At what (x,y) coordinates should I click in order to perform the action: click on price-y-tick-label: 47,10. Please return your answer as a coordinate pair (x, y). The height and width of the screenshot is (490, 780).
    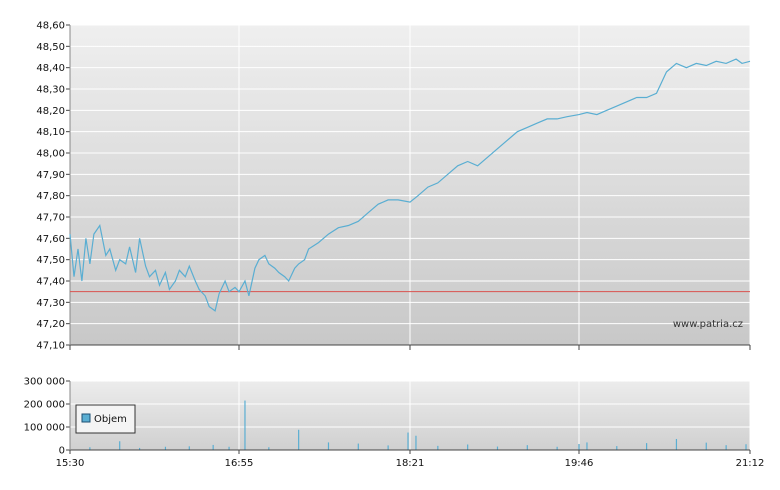
    Looking at the image, I should click on (50, 346).